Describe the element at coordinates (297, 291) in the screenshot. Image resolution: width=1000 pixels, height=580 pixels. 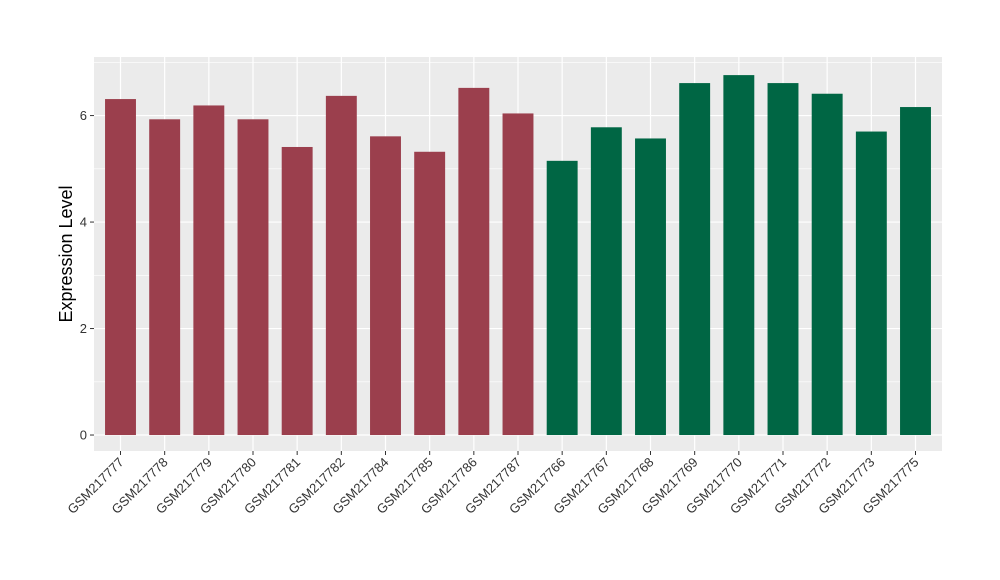
I see `bar-GSM217781` at that location.